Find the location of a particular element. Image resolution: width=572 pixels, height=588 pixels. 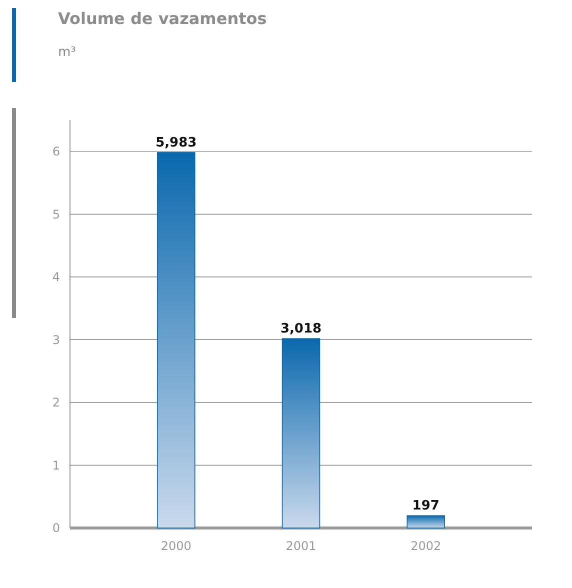

annotation: 197 is located at coordinates (426, 506).